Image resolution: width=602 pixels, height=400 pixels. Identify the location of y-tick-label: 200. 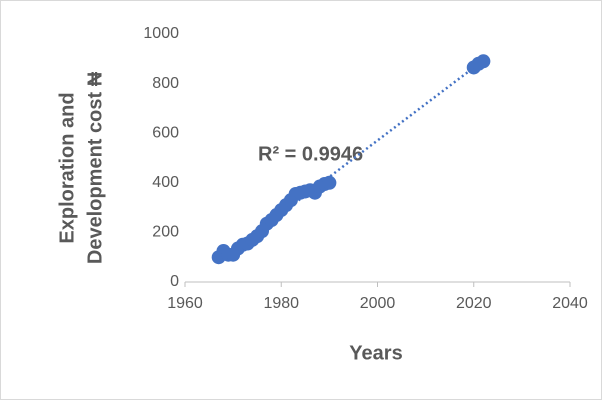
(165, 232).